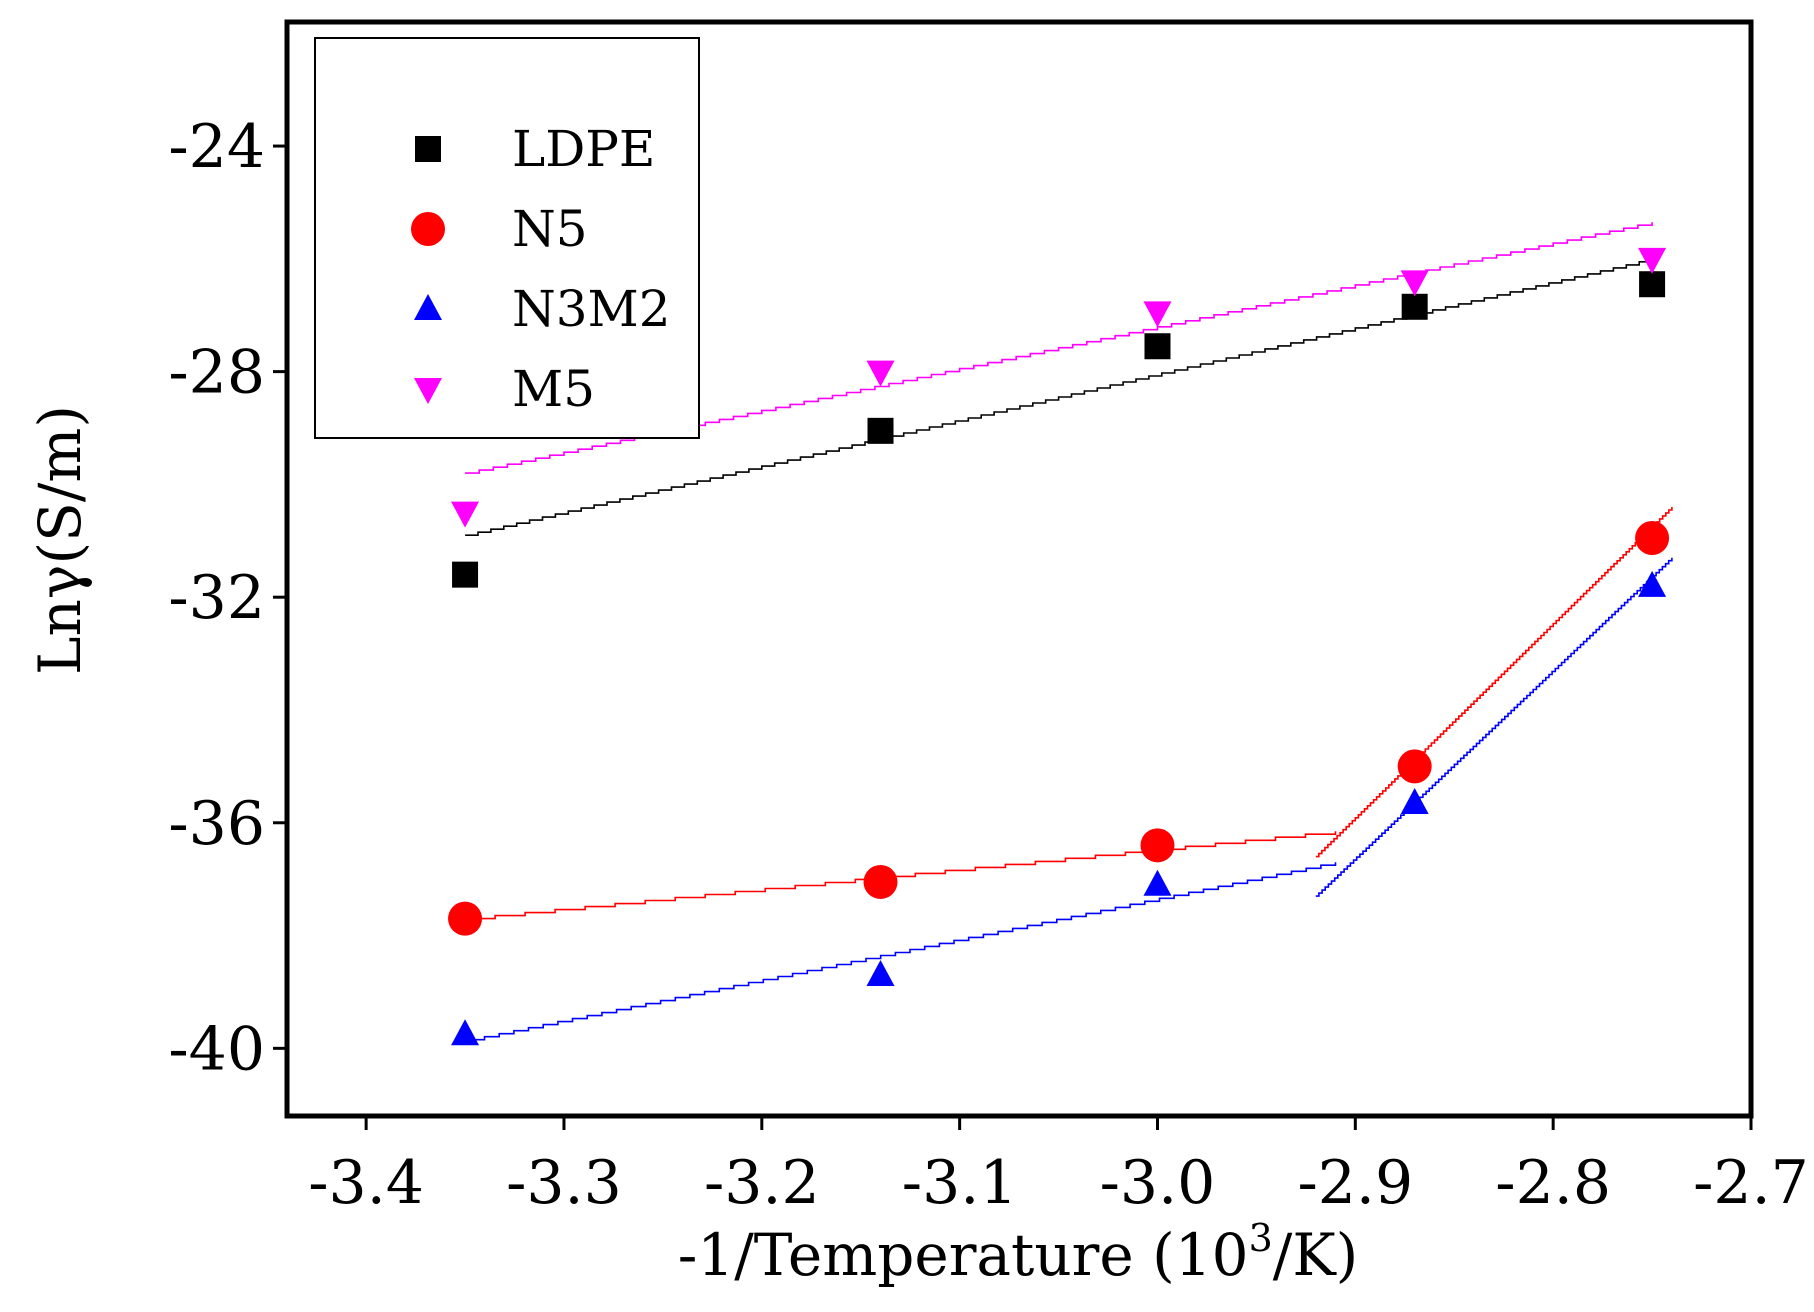 The width and height of the screenshot is (1814, 1312). I want to click on y-tick-label: -24, so click(216, 147).